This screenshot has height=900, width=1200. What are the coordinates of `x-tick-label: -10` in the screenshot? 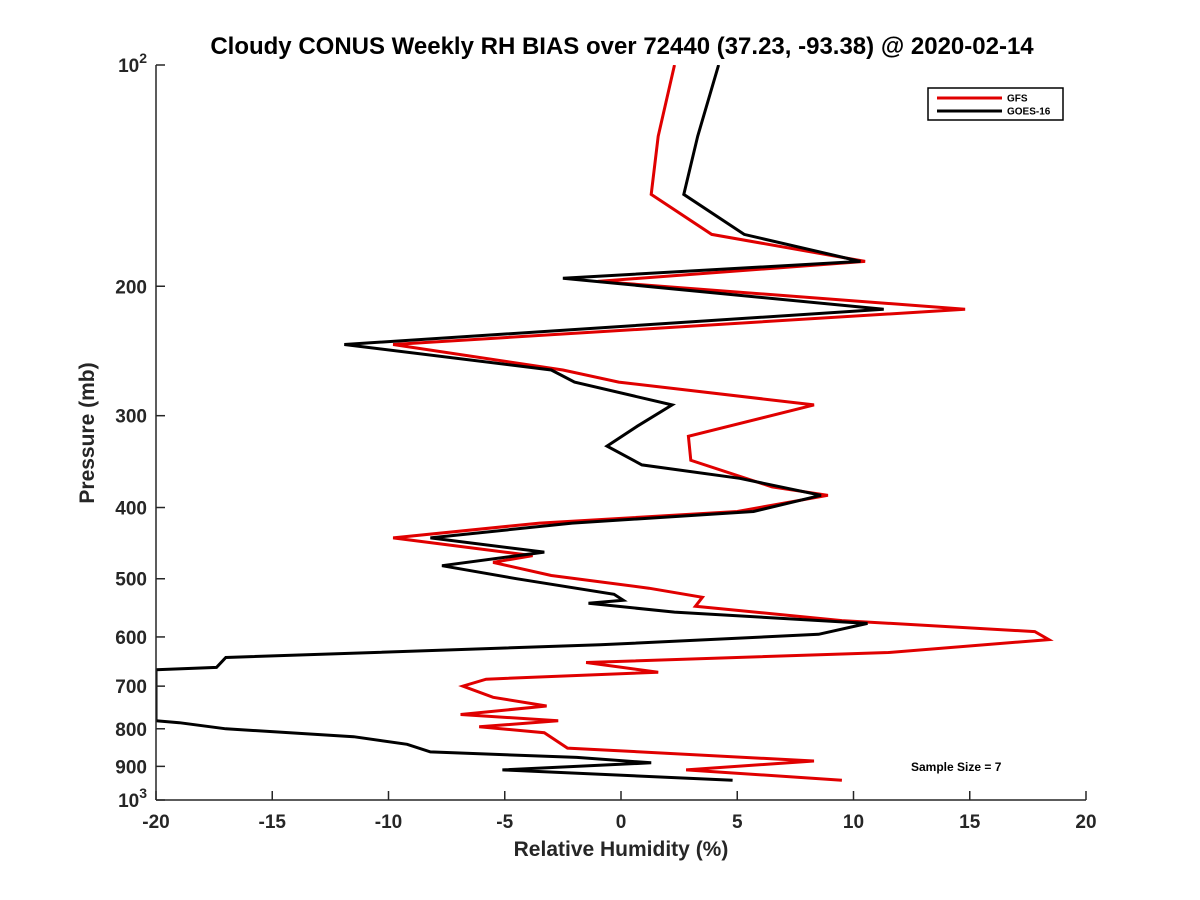 It's located at (388, 822).